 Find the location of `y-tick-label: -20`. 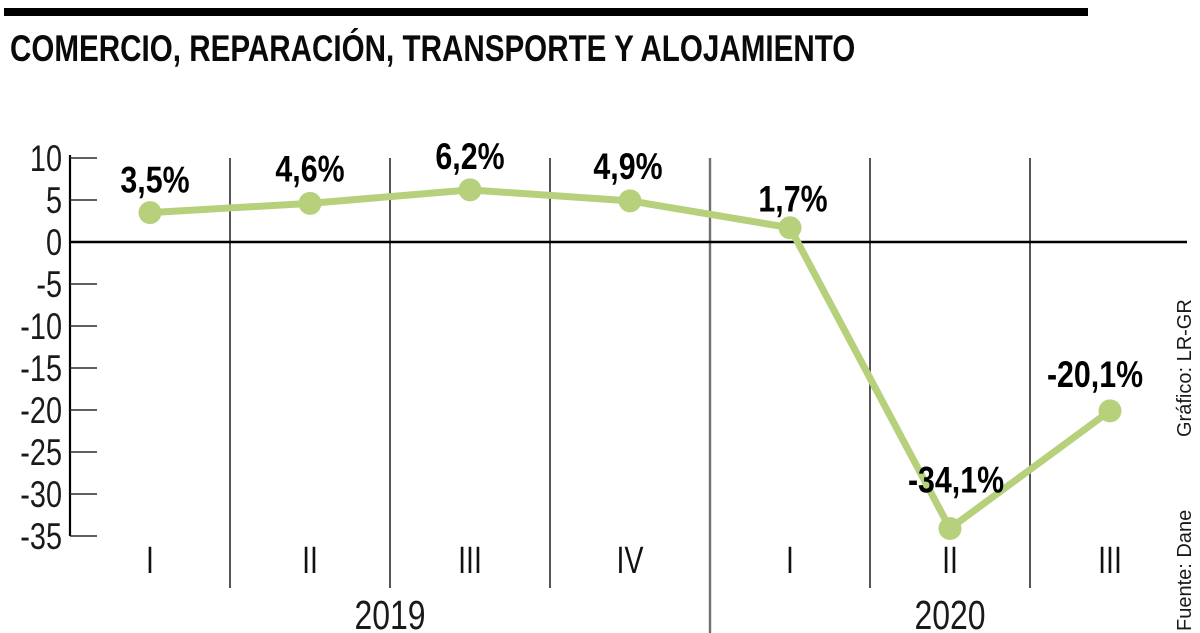

y-tick-label: -20 is located at coordinates (41, 411).